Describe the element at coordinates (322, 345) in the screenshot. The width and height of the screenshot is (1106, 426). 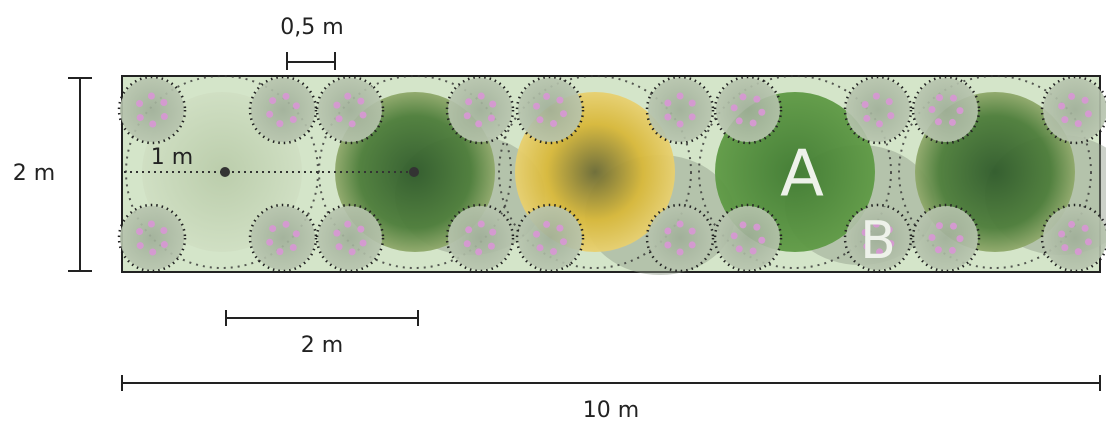
I see `scale-label: 2 m` at that location.